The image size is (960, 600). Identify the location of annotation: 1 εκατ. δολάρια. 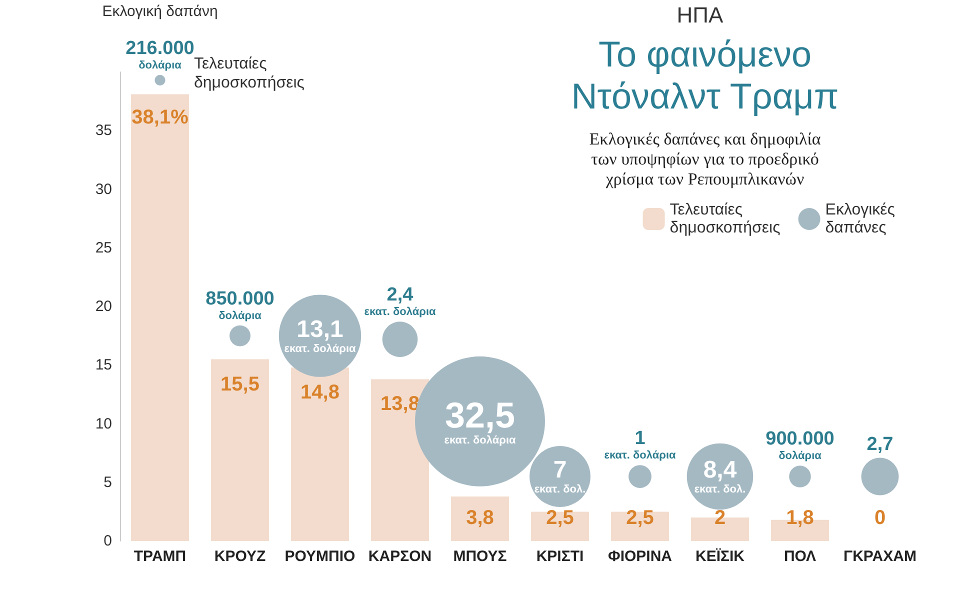
(640, 445).